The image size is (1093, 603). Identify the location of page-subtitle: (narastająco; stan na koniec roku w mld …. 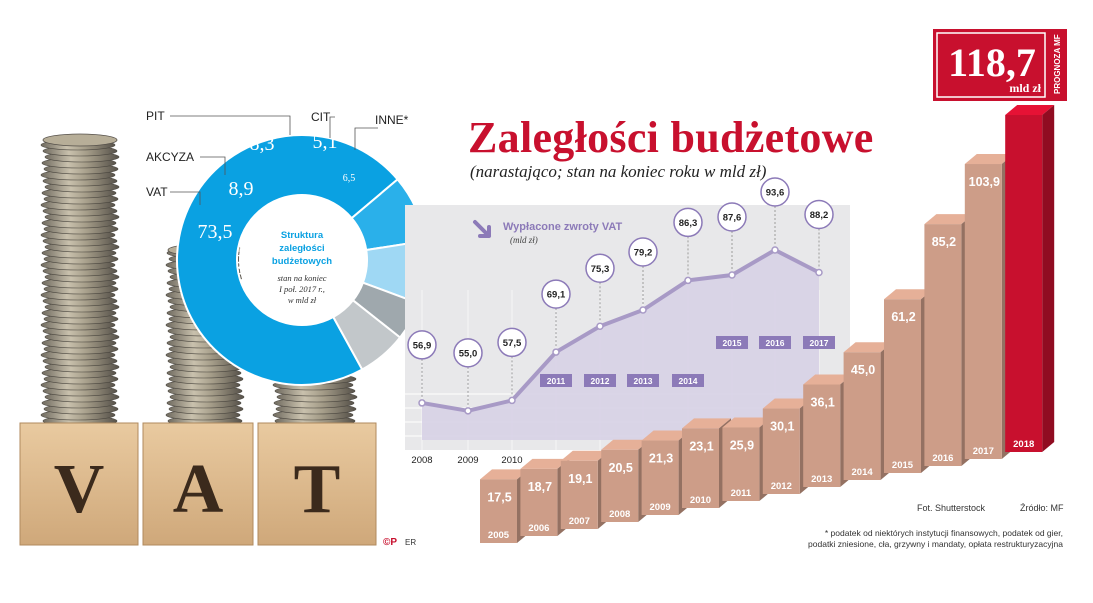
(618, 171).